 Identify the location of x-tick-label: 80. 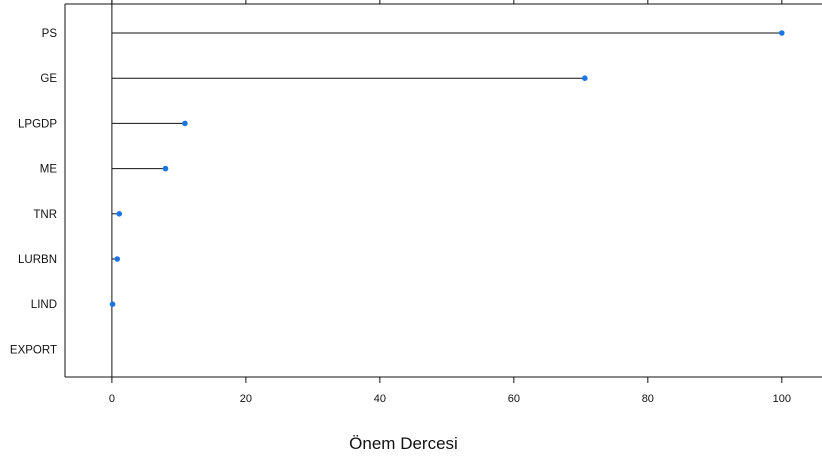
(648, 399).